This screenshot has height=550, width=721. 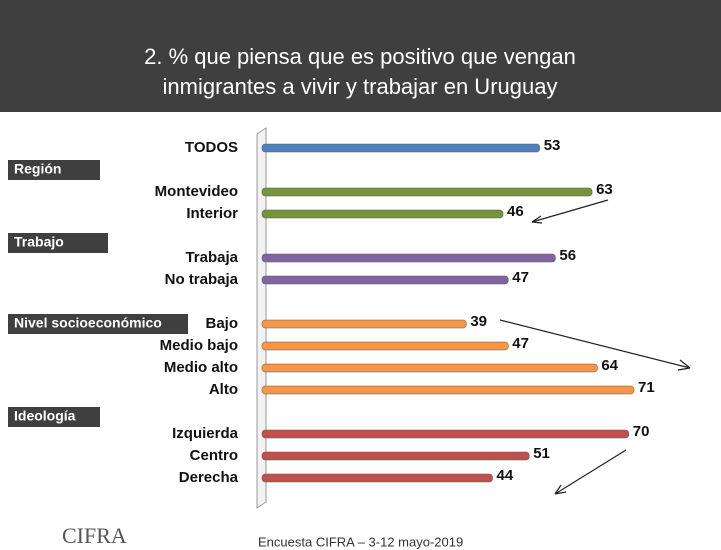 I want to click on category-label: Medio bajo, so click(x=199, y=345).